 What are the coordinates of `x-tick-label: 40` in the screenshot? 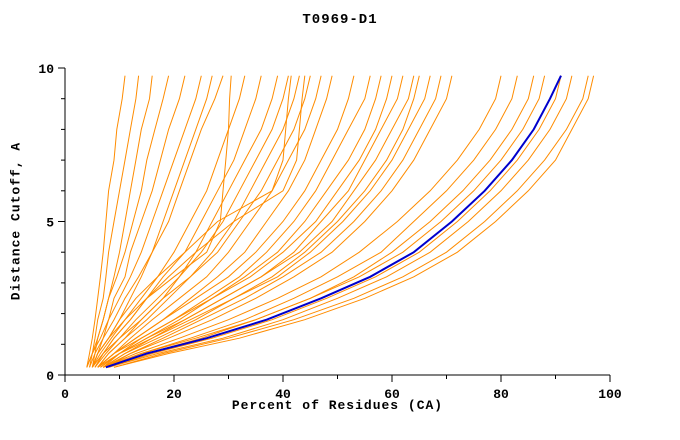 It's located at (283, 394).